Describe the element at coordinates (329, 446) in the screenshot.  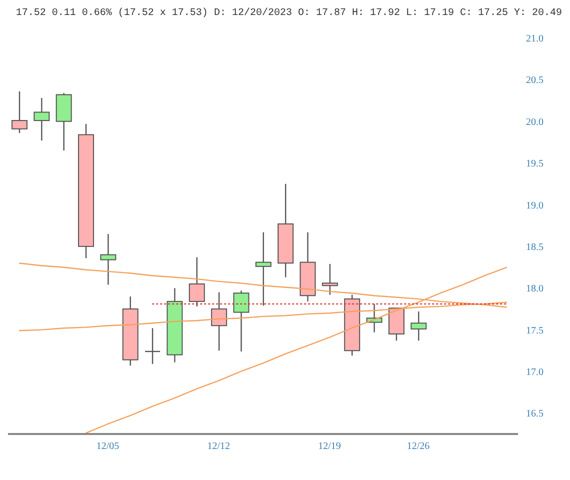
I see `x-tick-label: 12/19` at that location.